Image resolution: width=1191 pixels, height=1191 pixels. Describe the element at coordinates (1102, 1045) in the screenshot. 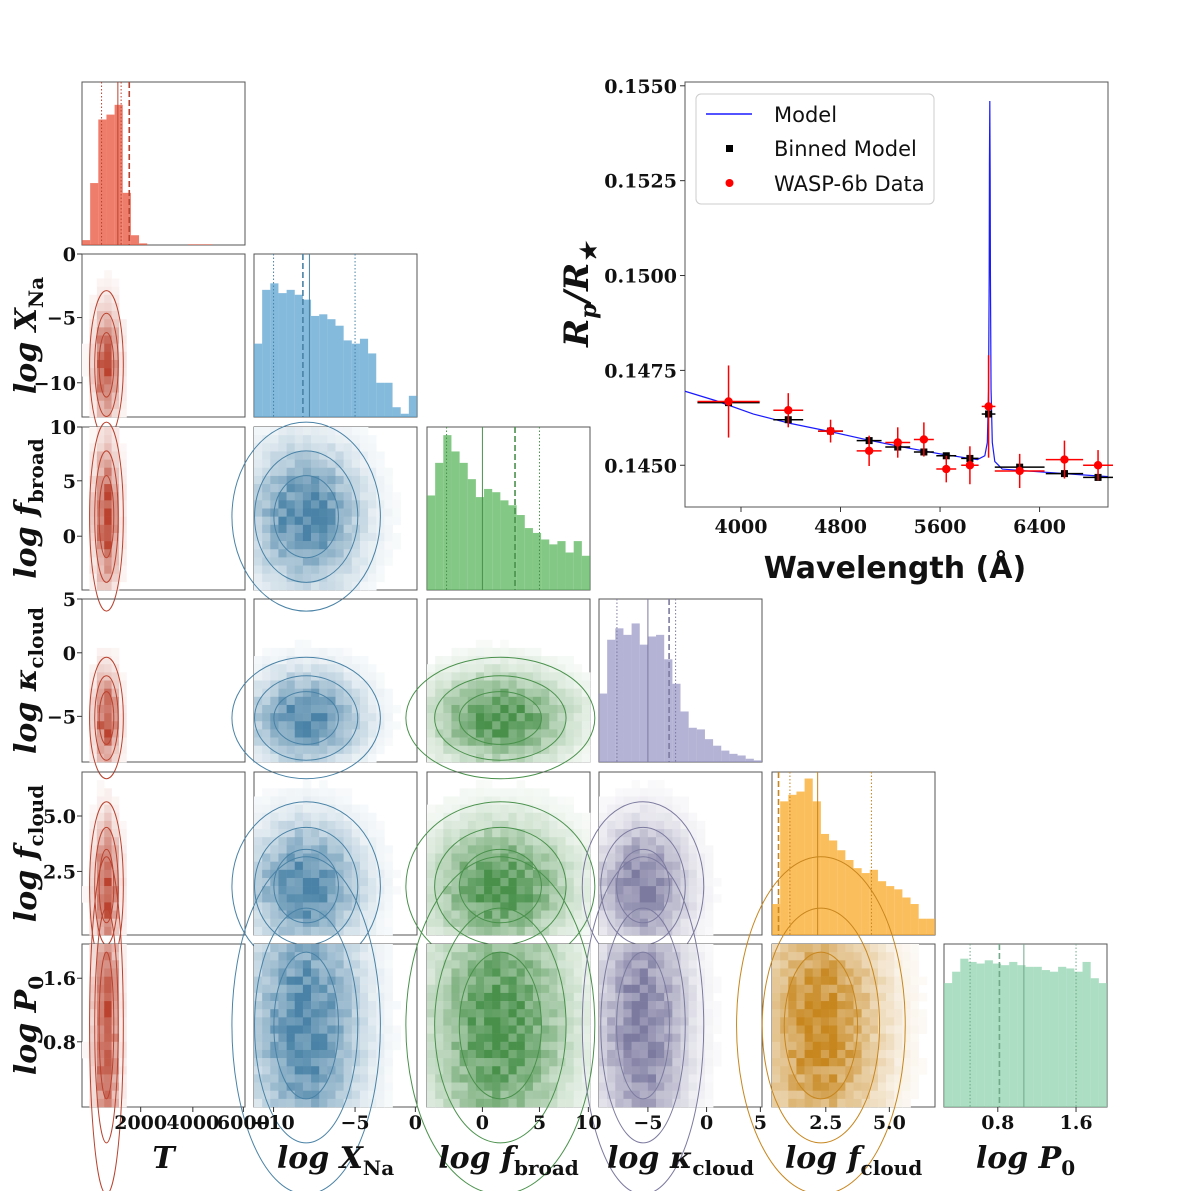

I see `hist-bar-P0` at that location.